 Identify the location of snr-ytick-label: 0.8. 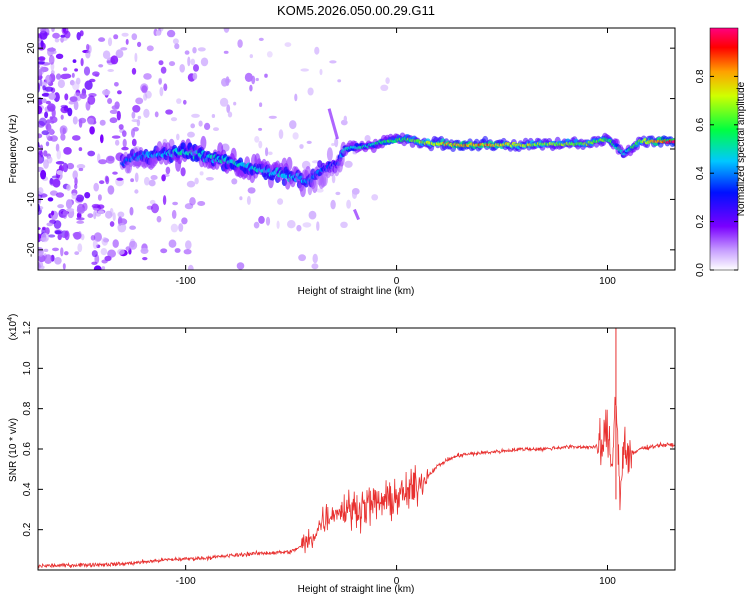
(27, 408).